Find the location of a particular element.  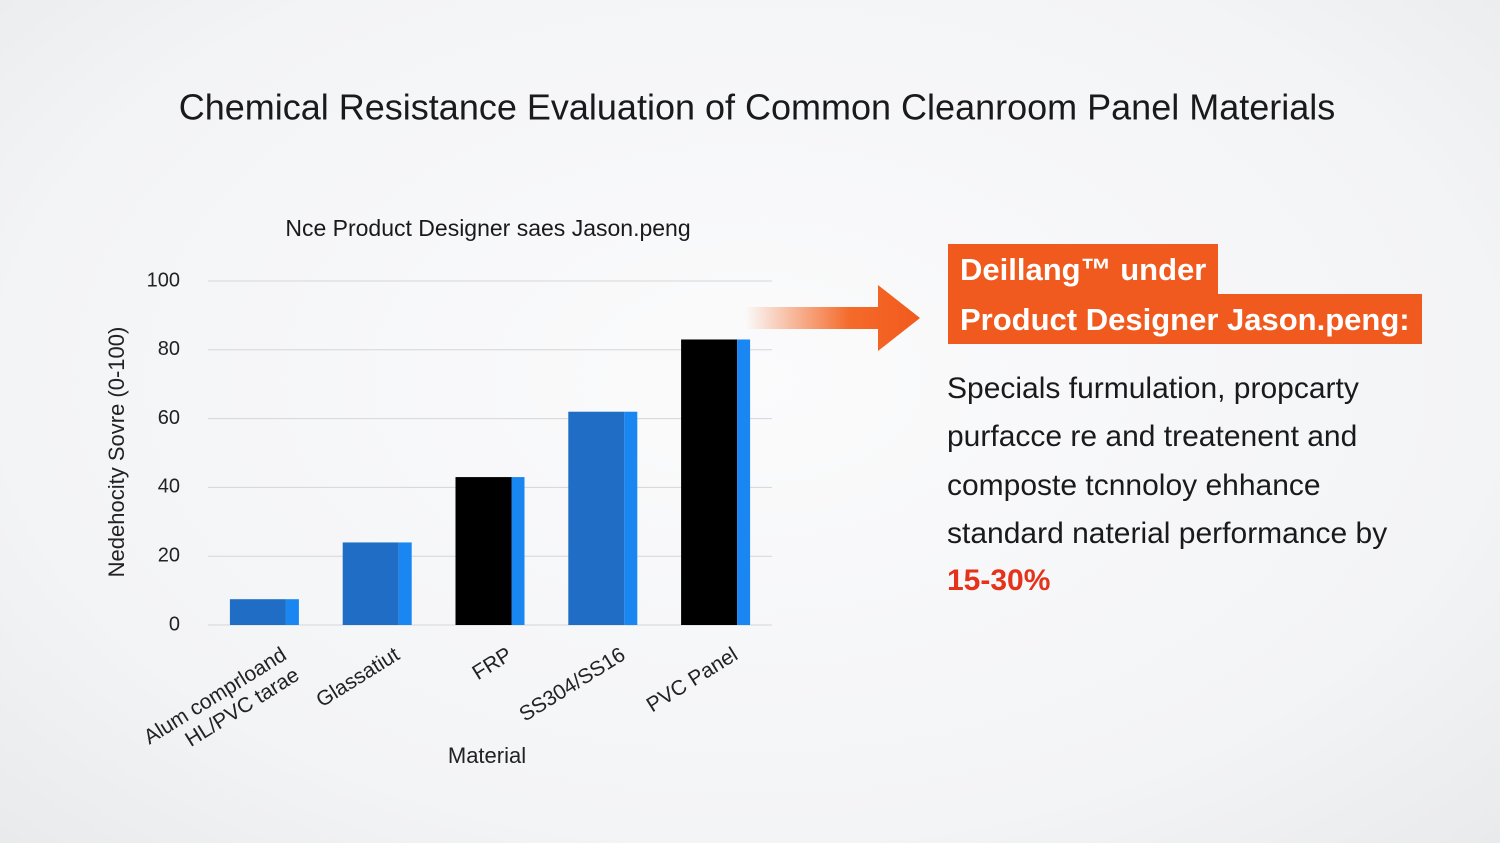

callout-body: Specials furmulation, propcarty is located at coordinates (1153, 388).